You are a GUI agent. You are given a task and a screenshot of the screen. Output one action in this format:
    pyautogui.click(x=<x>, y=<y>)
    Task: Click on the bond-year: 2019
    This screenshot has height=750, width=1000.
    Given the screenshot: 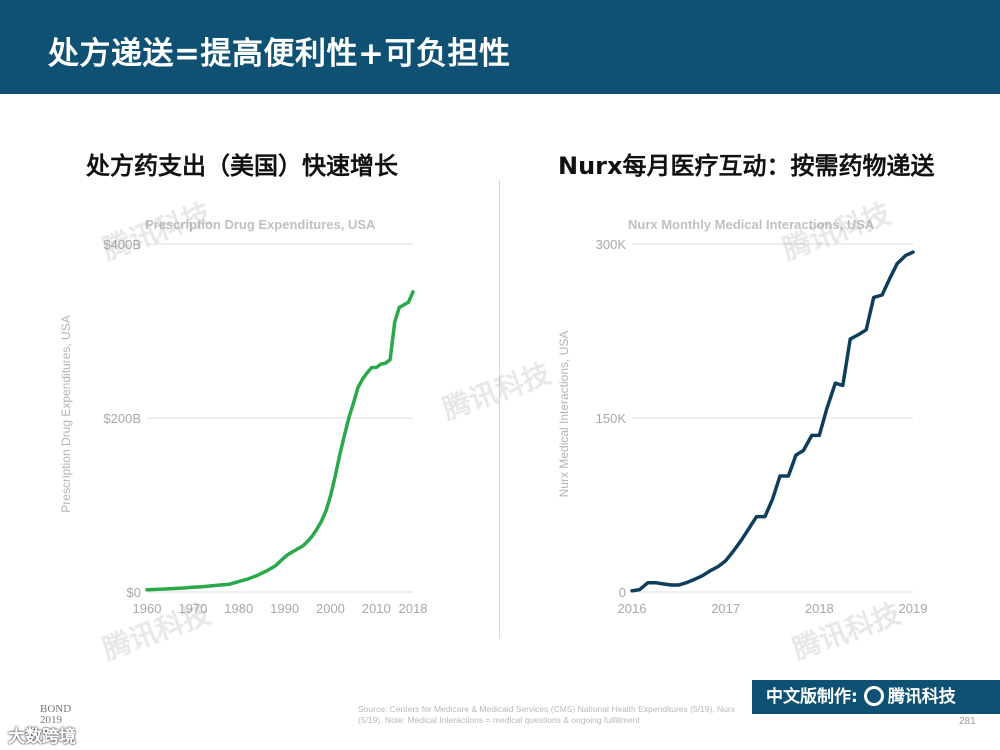 What is the action you would take?
    pyautogui.click(x=51, y=720)
    